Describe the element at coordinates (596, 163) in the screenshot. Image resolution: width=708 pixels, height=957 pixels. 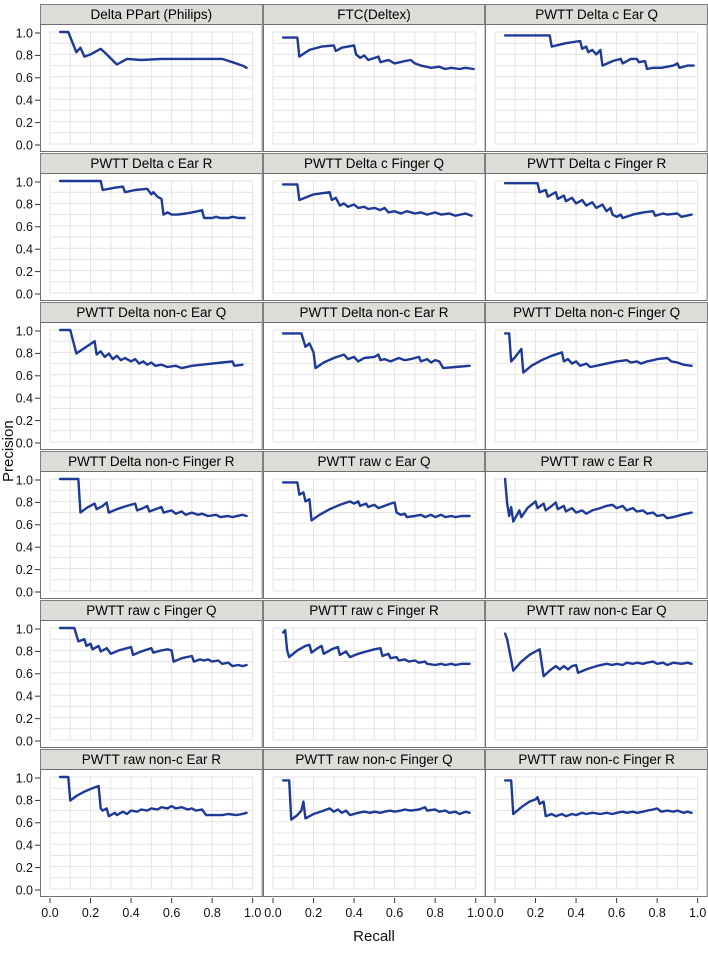
I see `panel-title: PWTT Delta c Finger R` at that location.